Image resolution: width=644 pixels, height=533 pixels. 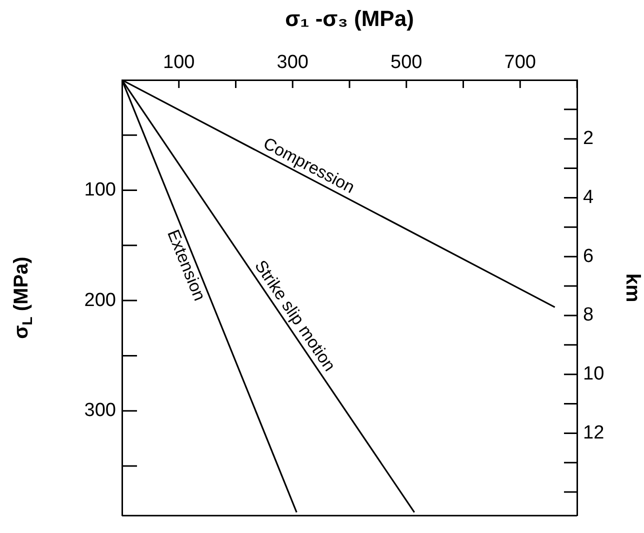 I want to click on x-tick-label: 300, so click(x=292, y=62).